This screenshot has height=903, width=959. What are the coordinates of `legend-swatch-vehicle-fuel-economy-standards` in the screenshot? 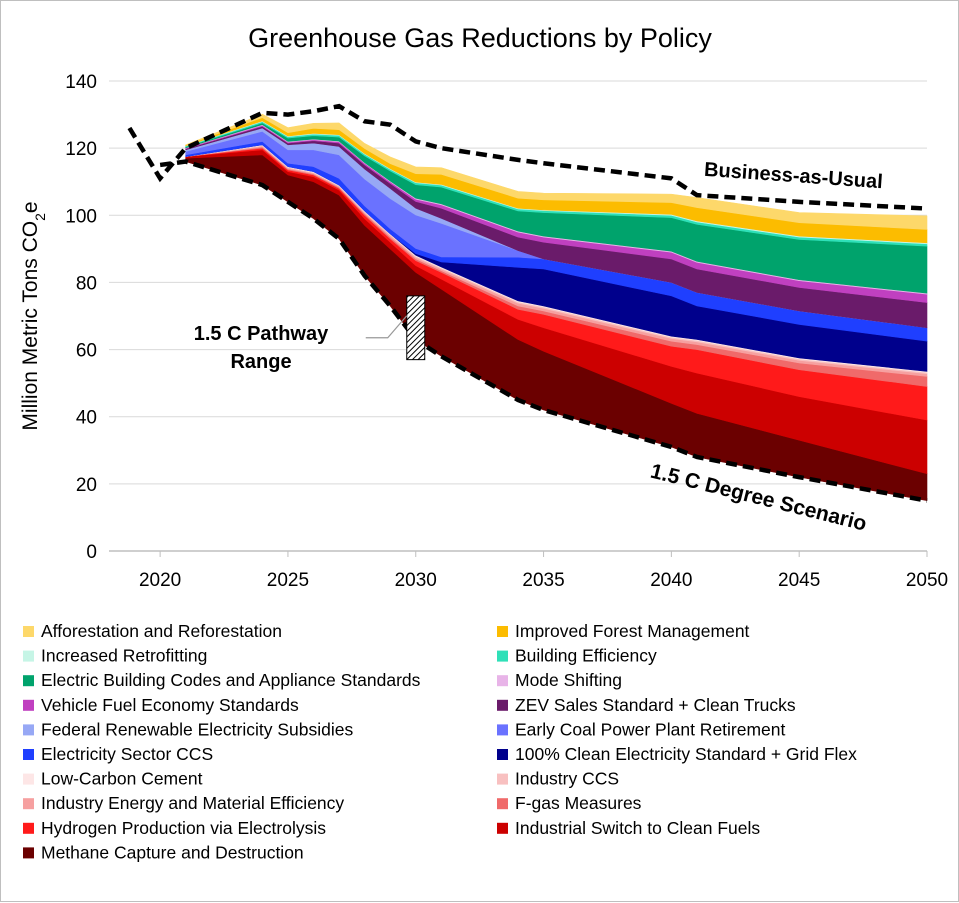 It's located at (28, 705).